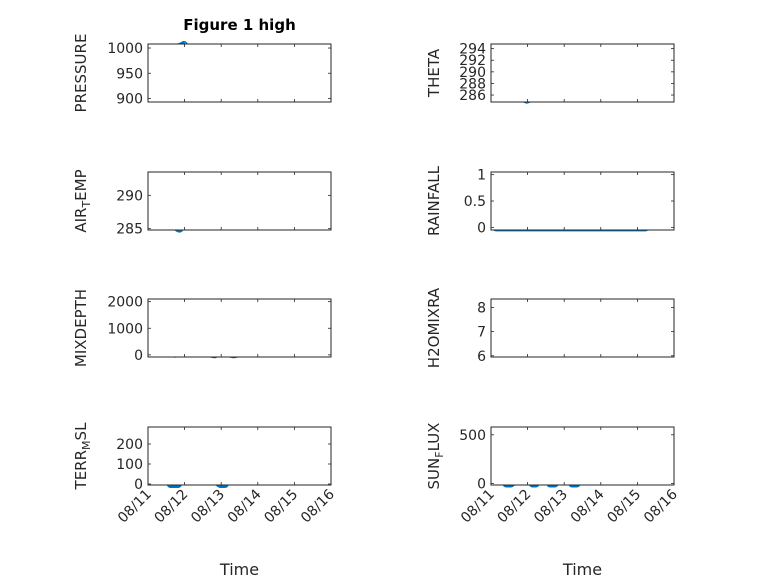  What do you see at coordinates (481, 333) in the screenshot?
I see `y-tick-label: 7` at bounding box center [481, 333].